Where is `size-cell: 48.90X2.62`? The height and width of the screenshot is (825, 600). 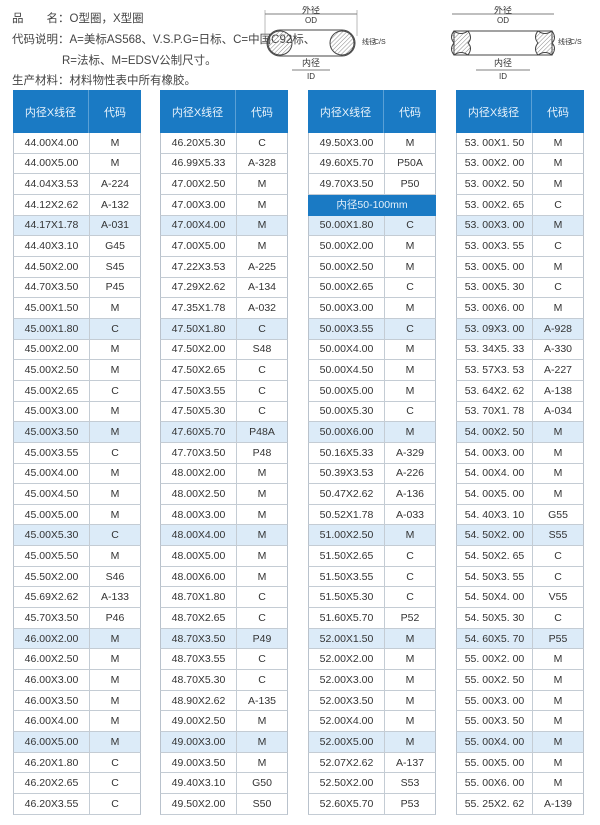 size-cell: 48.90X2.62 is located at coordinates (199, 700).